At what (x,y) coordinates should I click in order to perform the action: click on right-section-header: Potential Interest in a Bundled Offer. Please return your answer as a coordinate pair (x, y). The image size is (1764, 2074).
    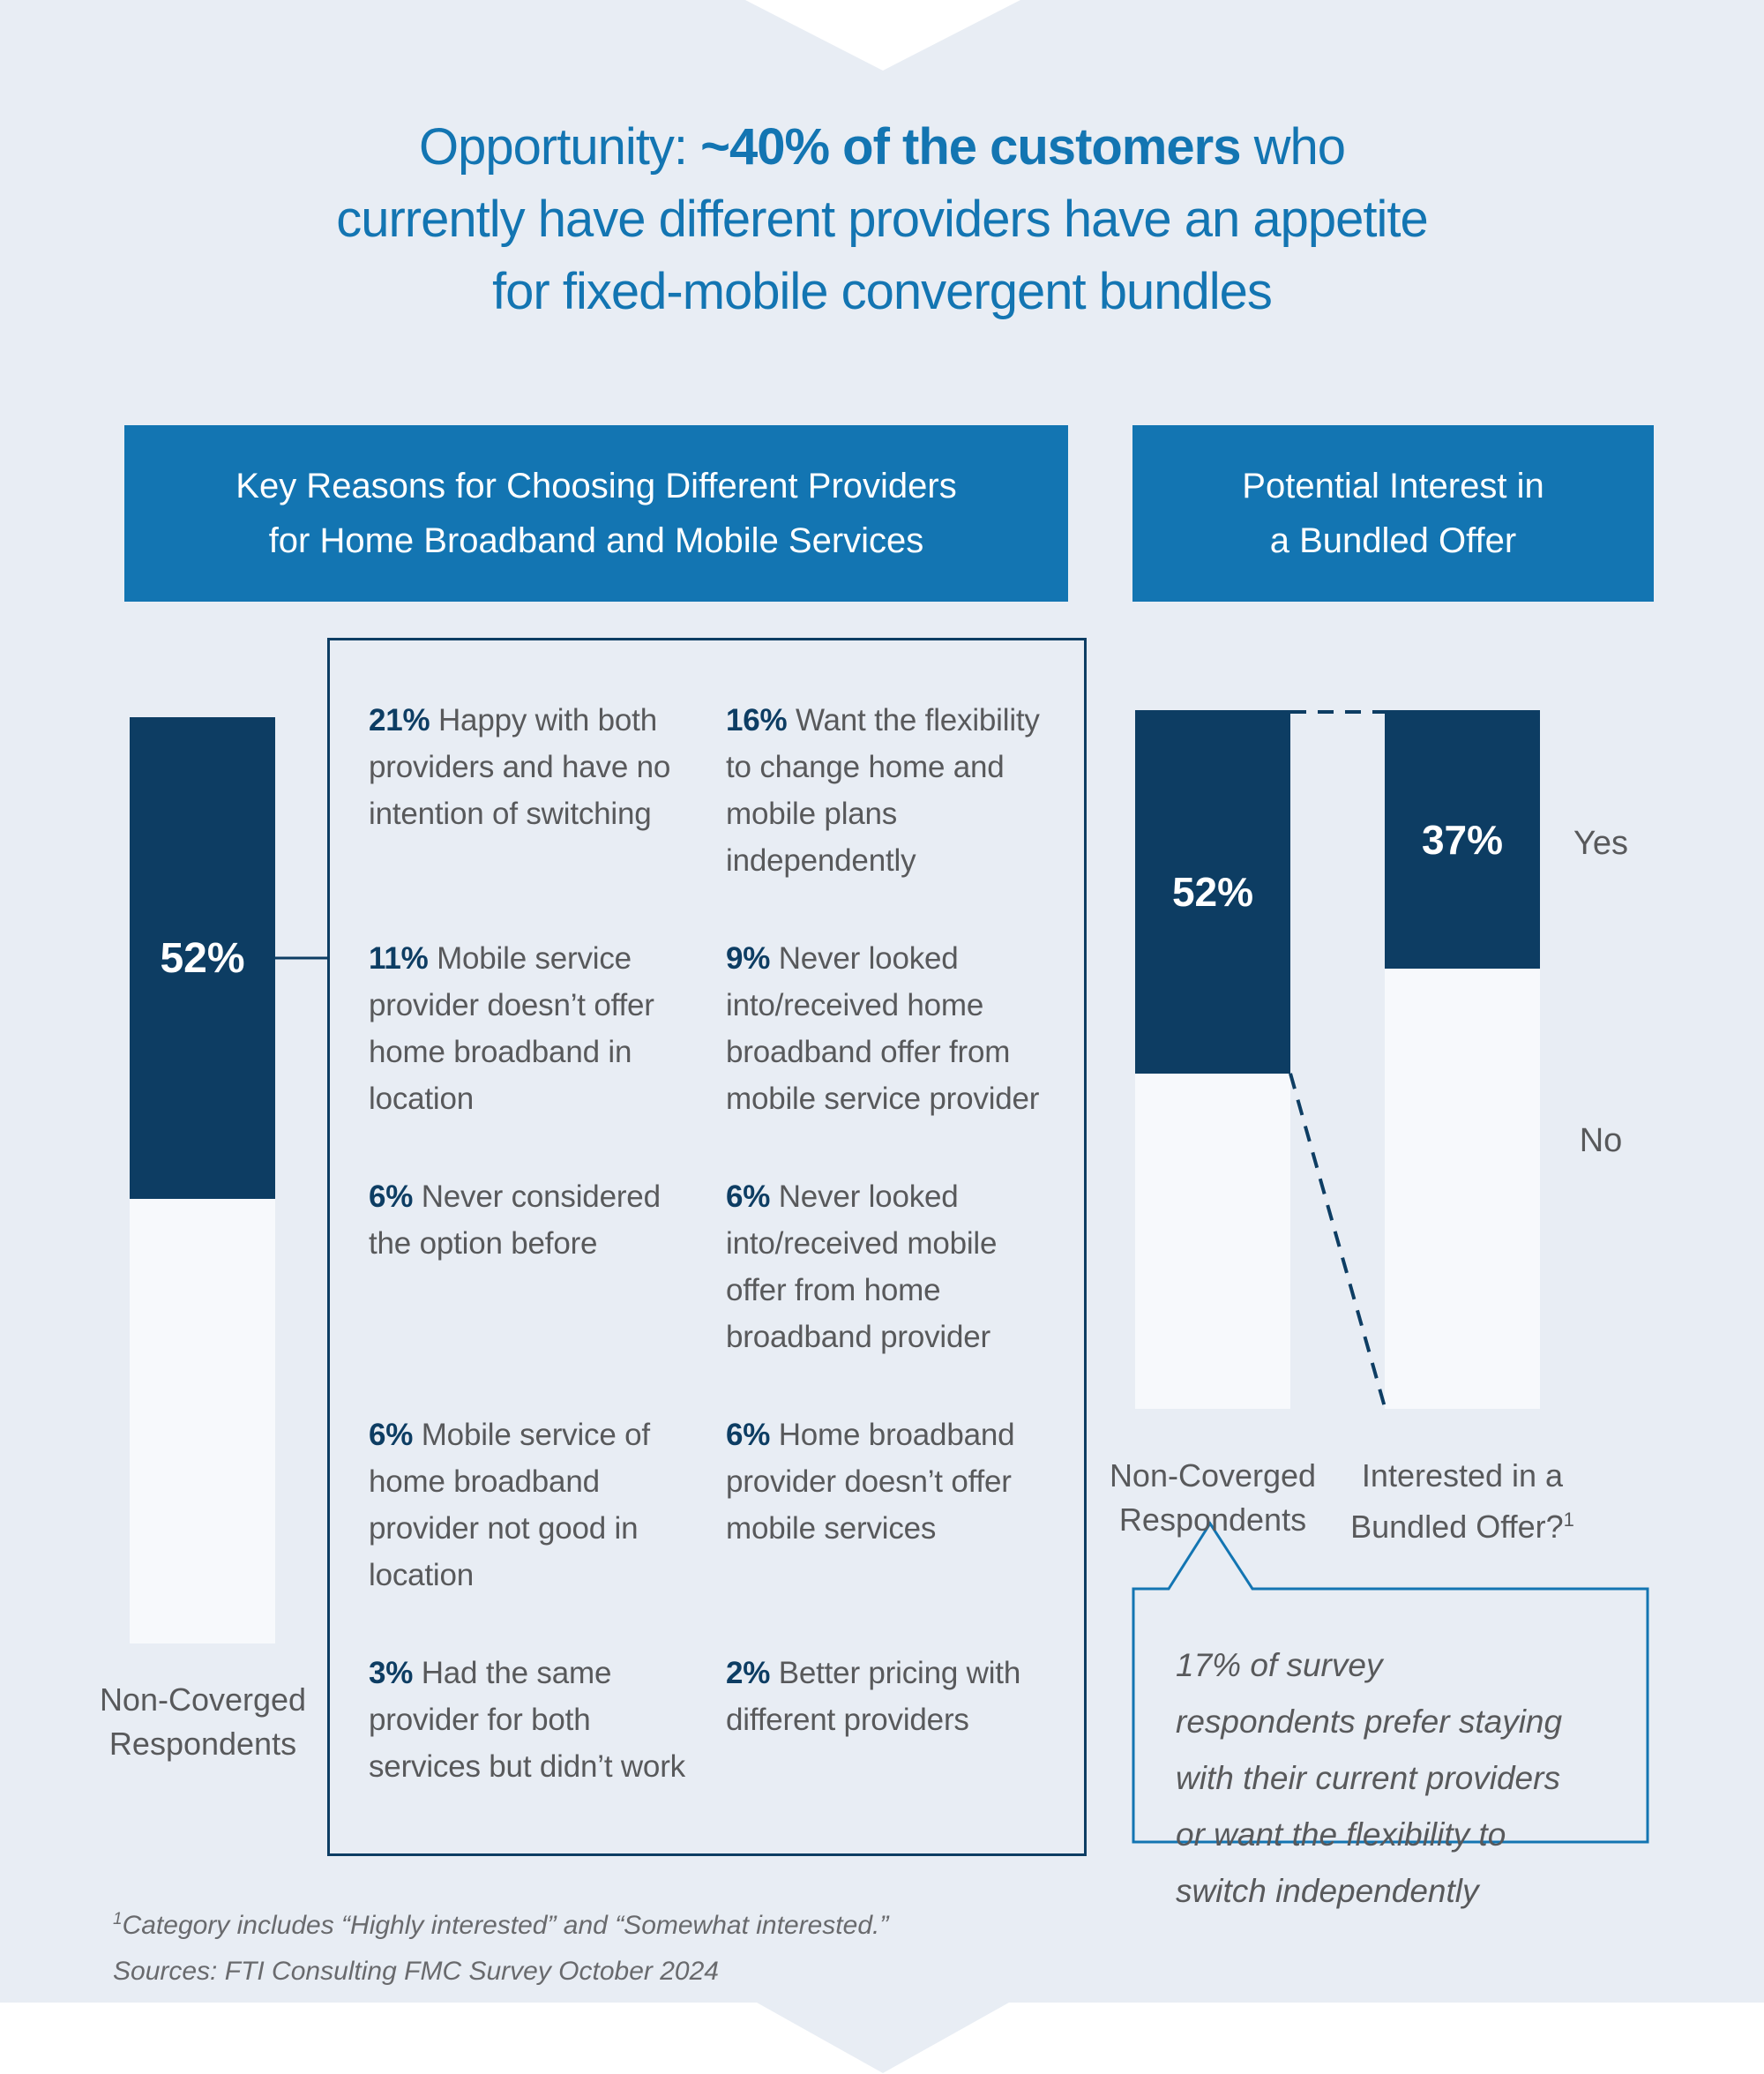
    Looking at the image, I should click on (1393, 513).